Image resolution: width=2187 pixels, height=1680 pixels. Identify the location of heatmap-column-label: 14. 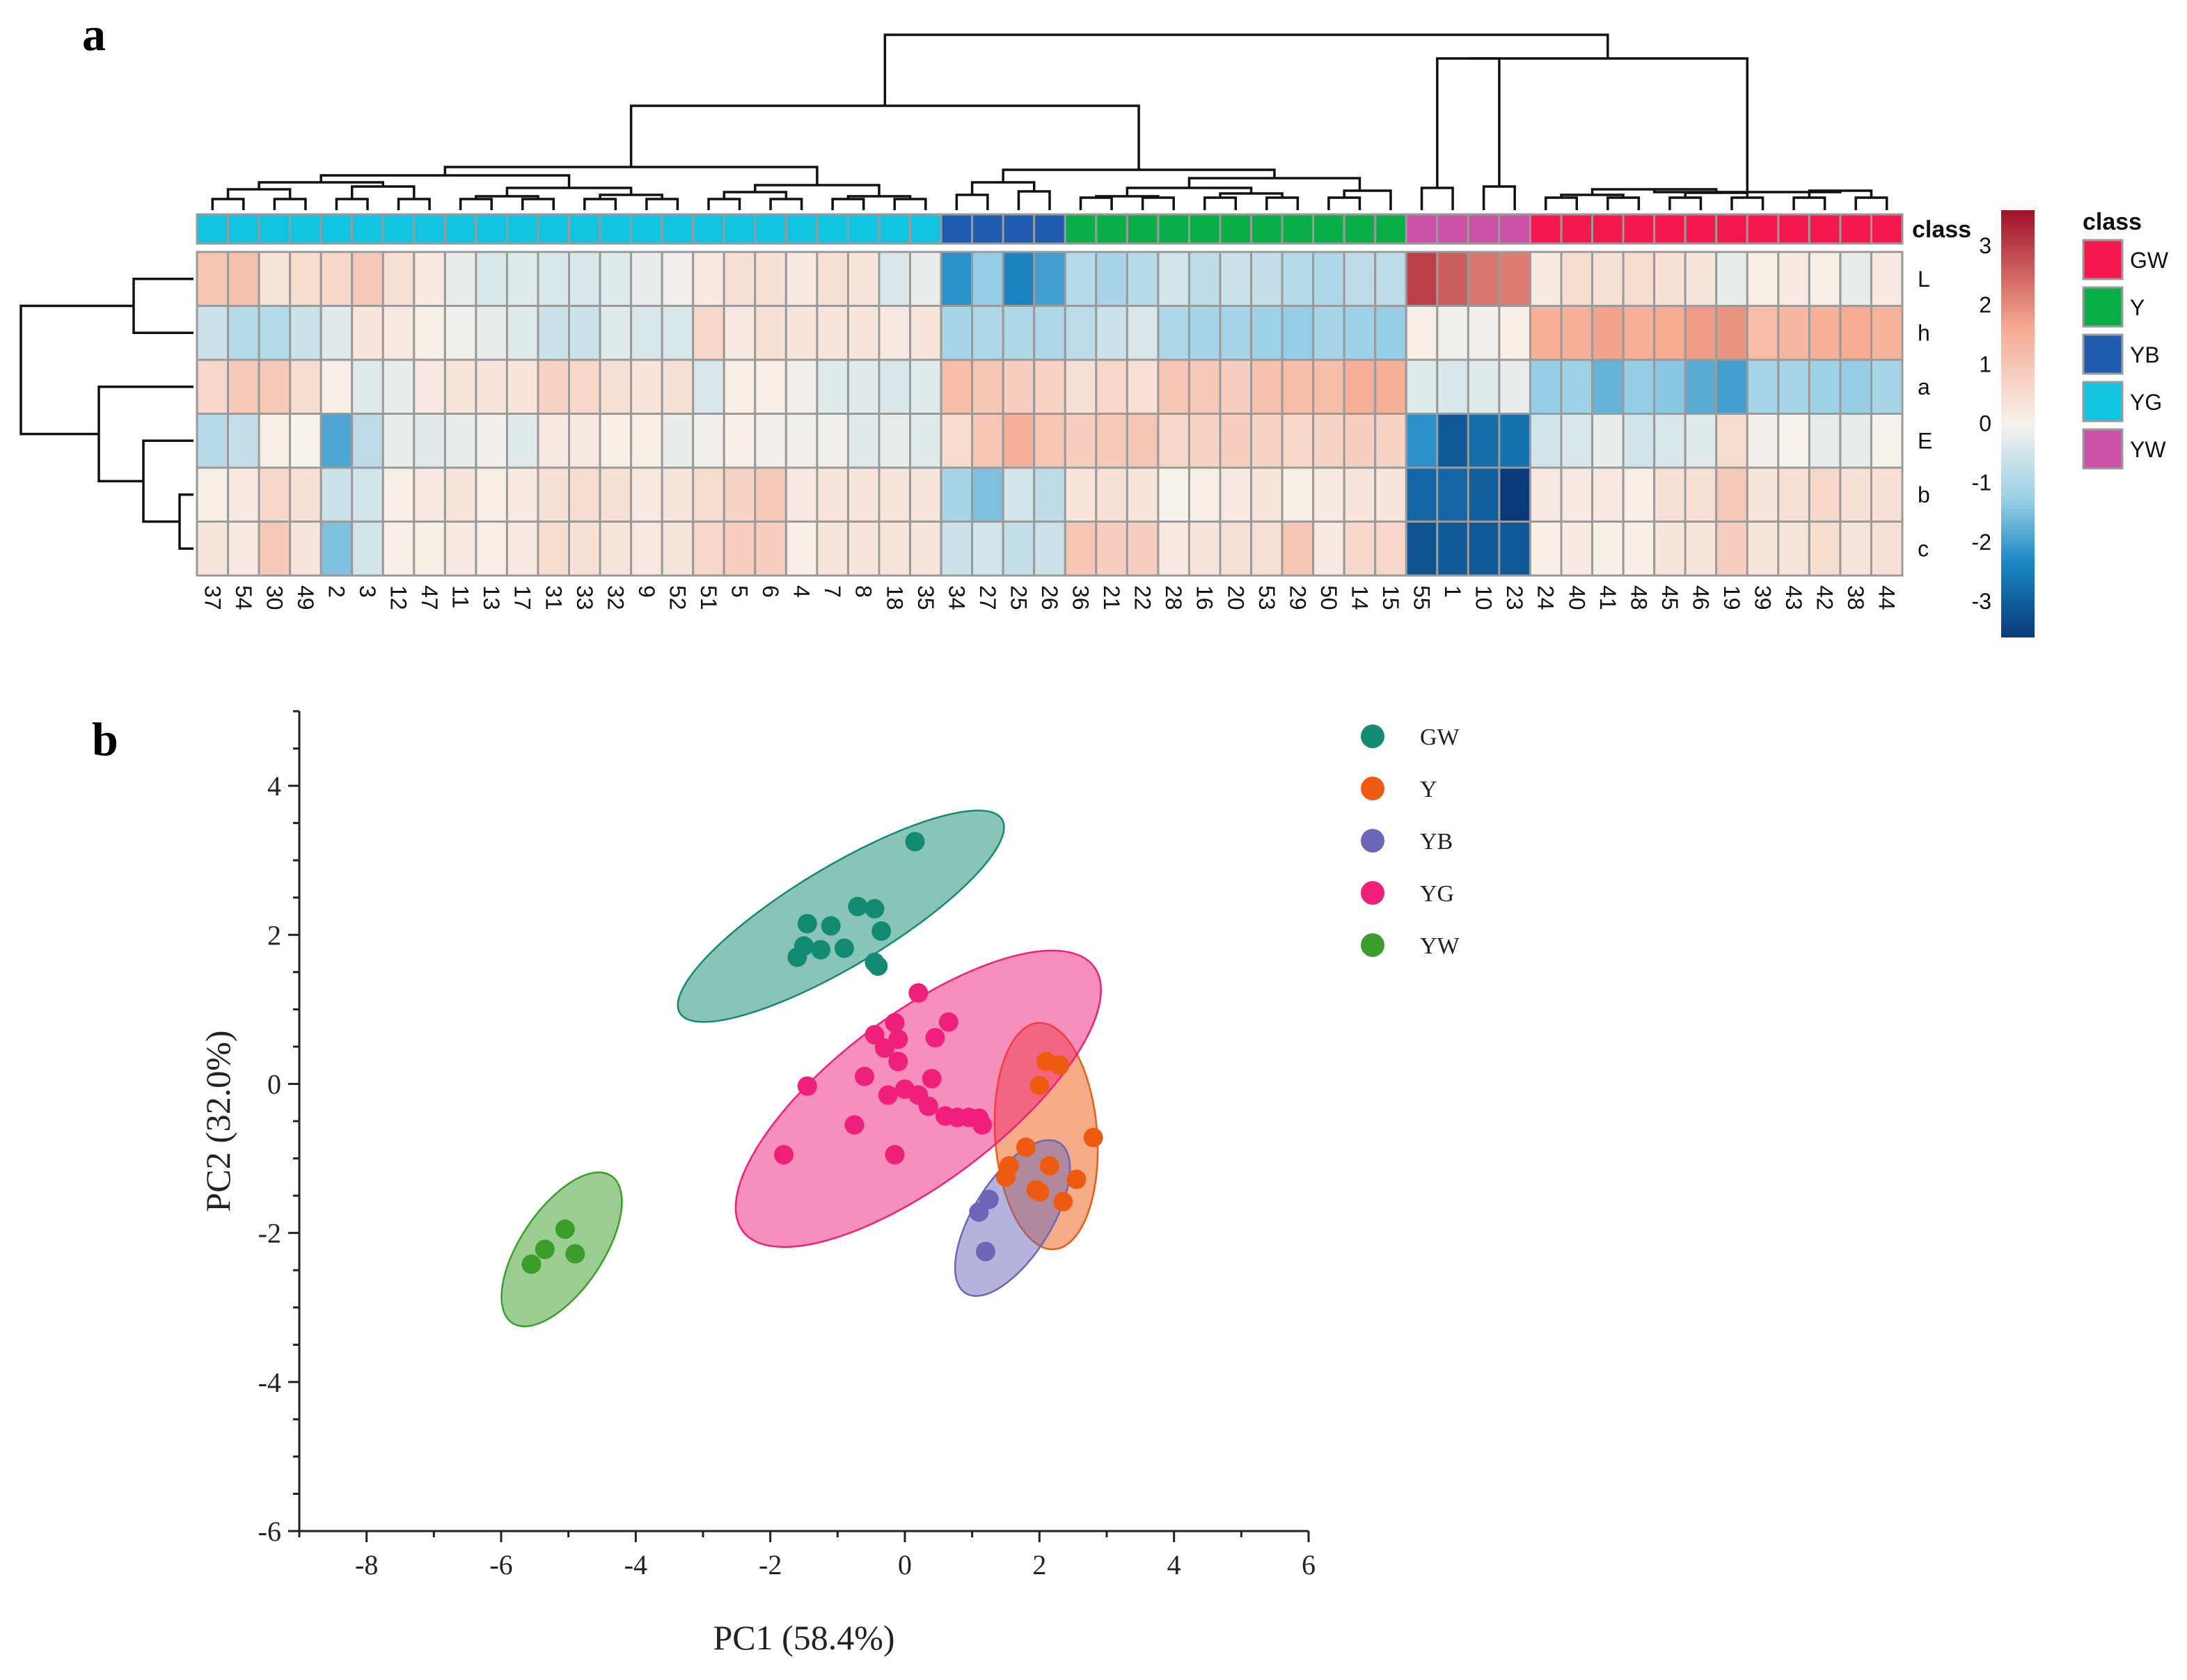
(1359, 597).